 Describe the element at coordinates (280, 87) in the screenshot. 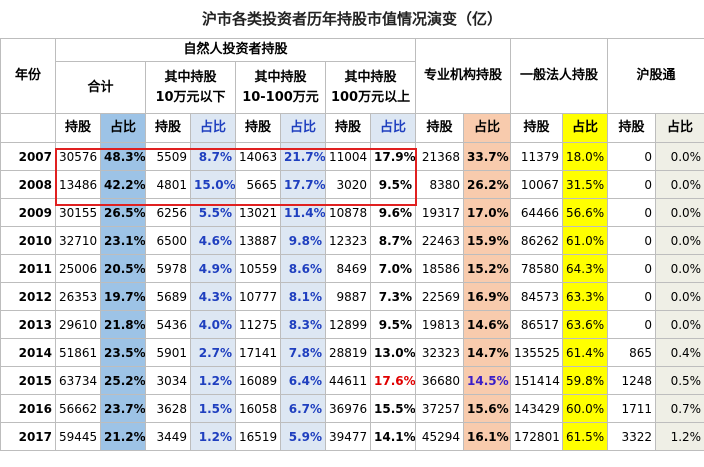

I see `header-cell: 其中持股 10-100万元` at that location.